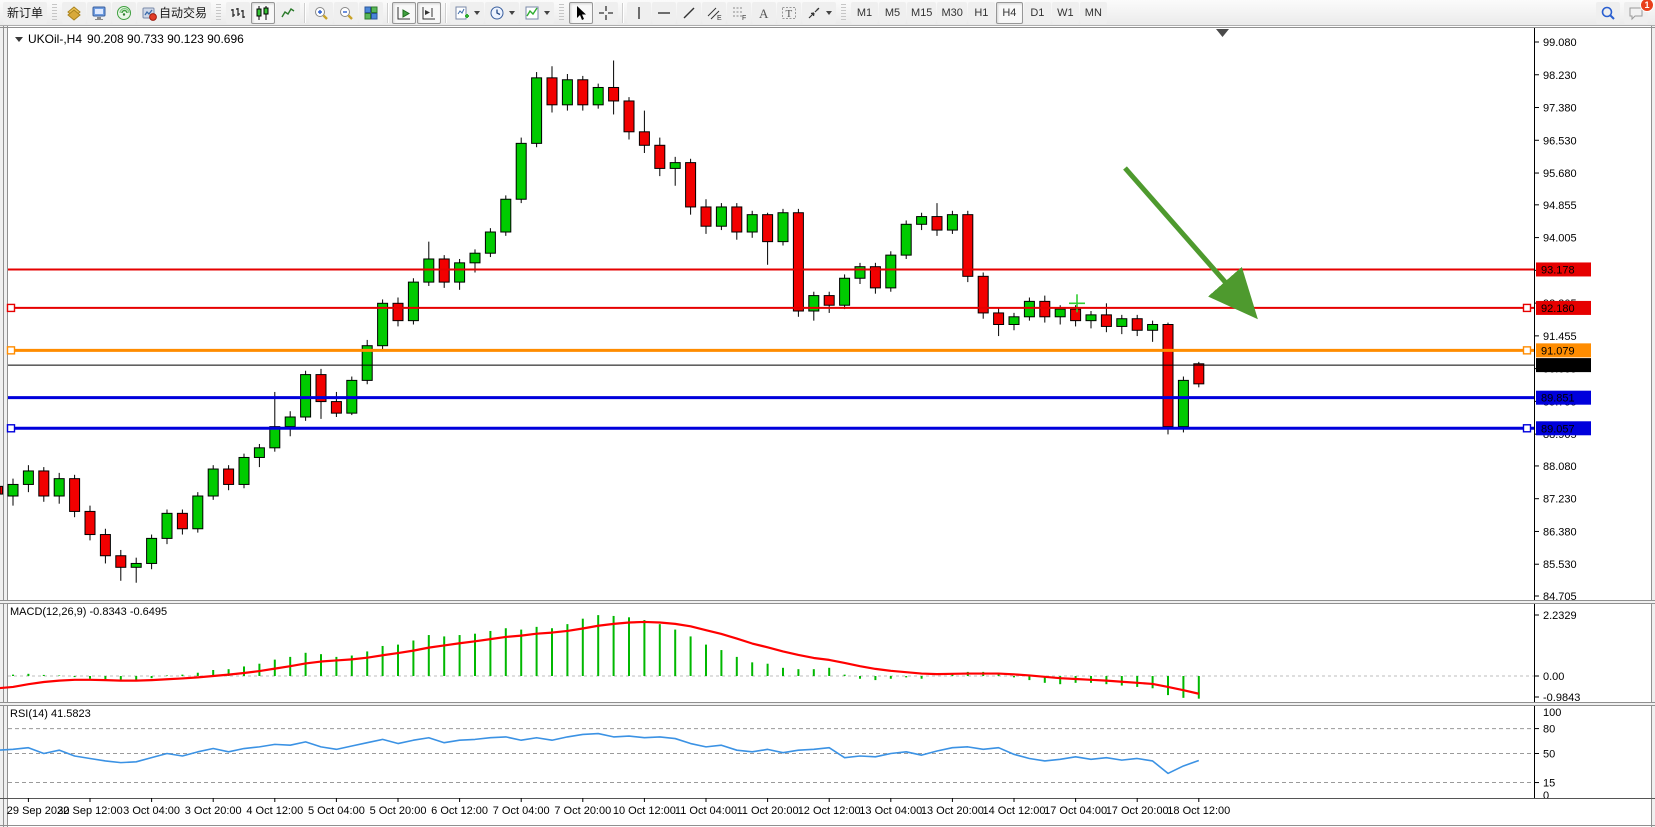 This screenshot has height=827, width=1655. I want to click on plus-marker, so click(1077, 303).